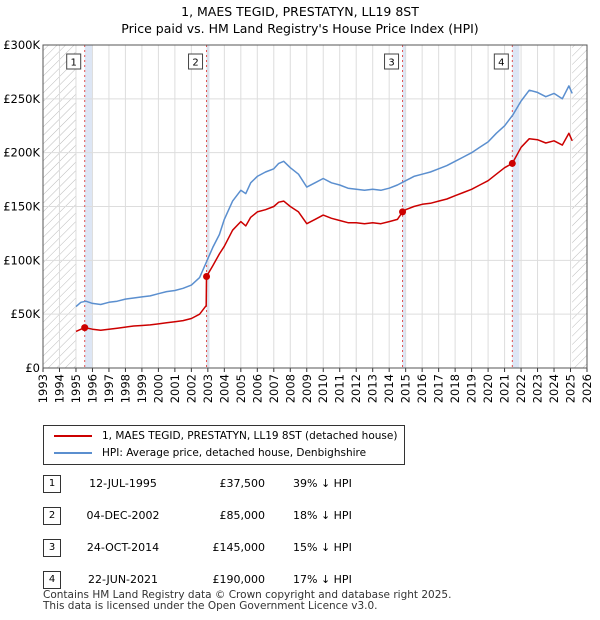 This screenshot has width=600, height=620. What do you see at coordinates (224, 388) in the screenshot?
I see `x-tick-label: 2004` at bounding box center [224, 388].